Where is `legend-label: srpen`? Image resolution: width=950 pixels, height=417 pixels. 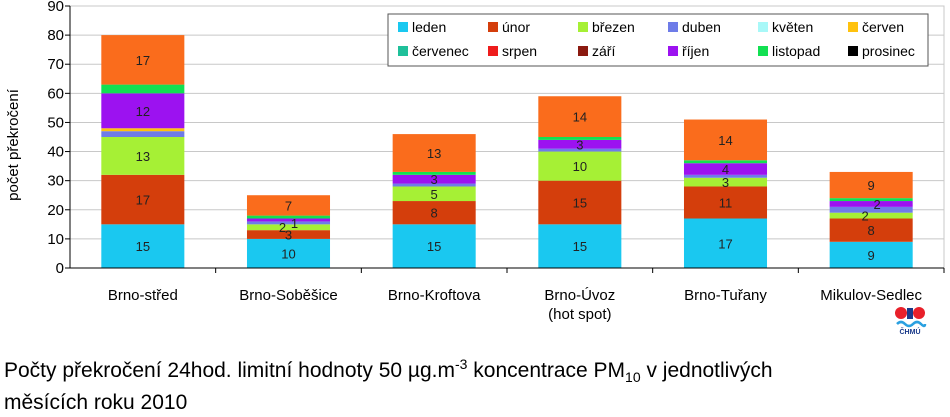 legend-label: srpen is located at coordinates (519, 51).